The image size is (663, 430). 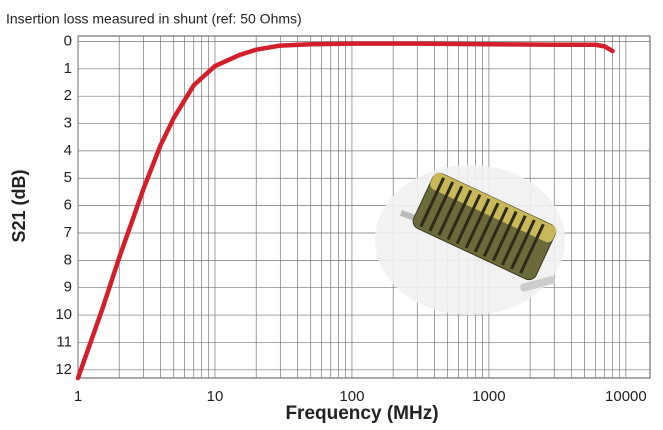 What do you see at coordinates (68, 287) in the screenshot?
I see `y-tick-label: 9` at bounding box center [68, 287].